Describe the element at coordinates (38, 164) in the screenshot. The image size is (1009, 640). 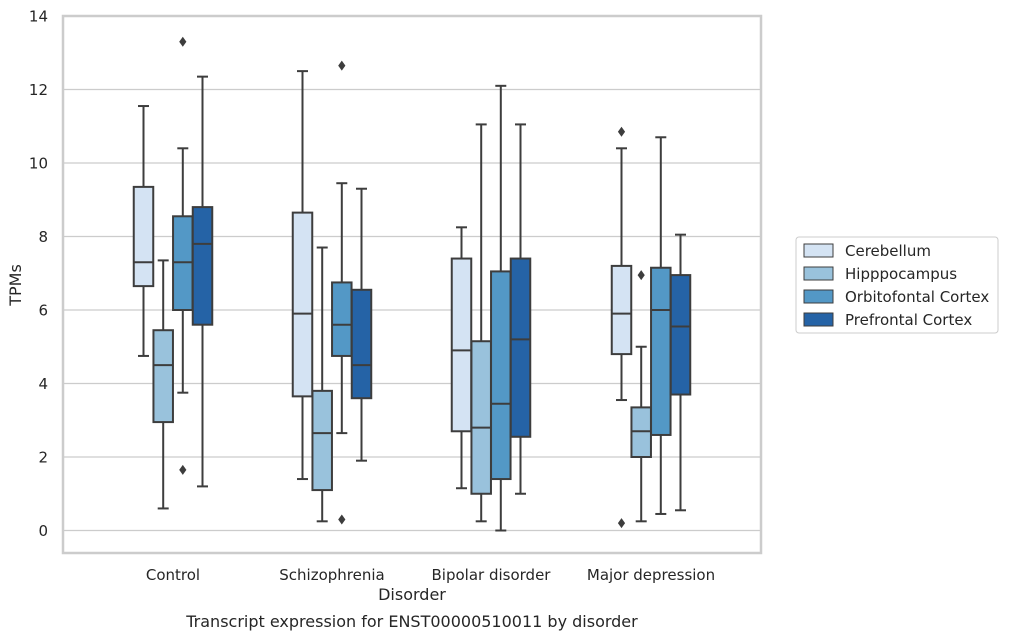
I see `y-tick-label: 10` at that location.